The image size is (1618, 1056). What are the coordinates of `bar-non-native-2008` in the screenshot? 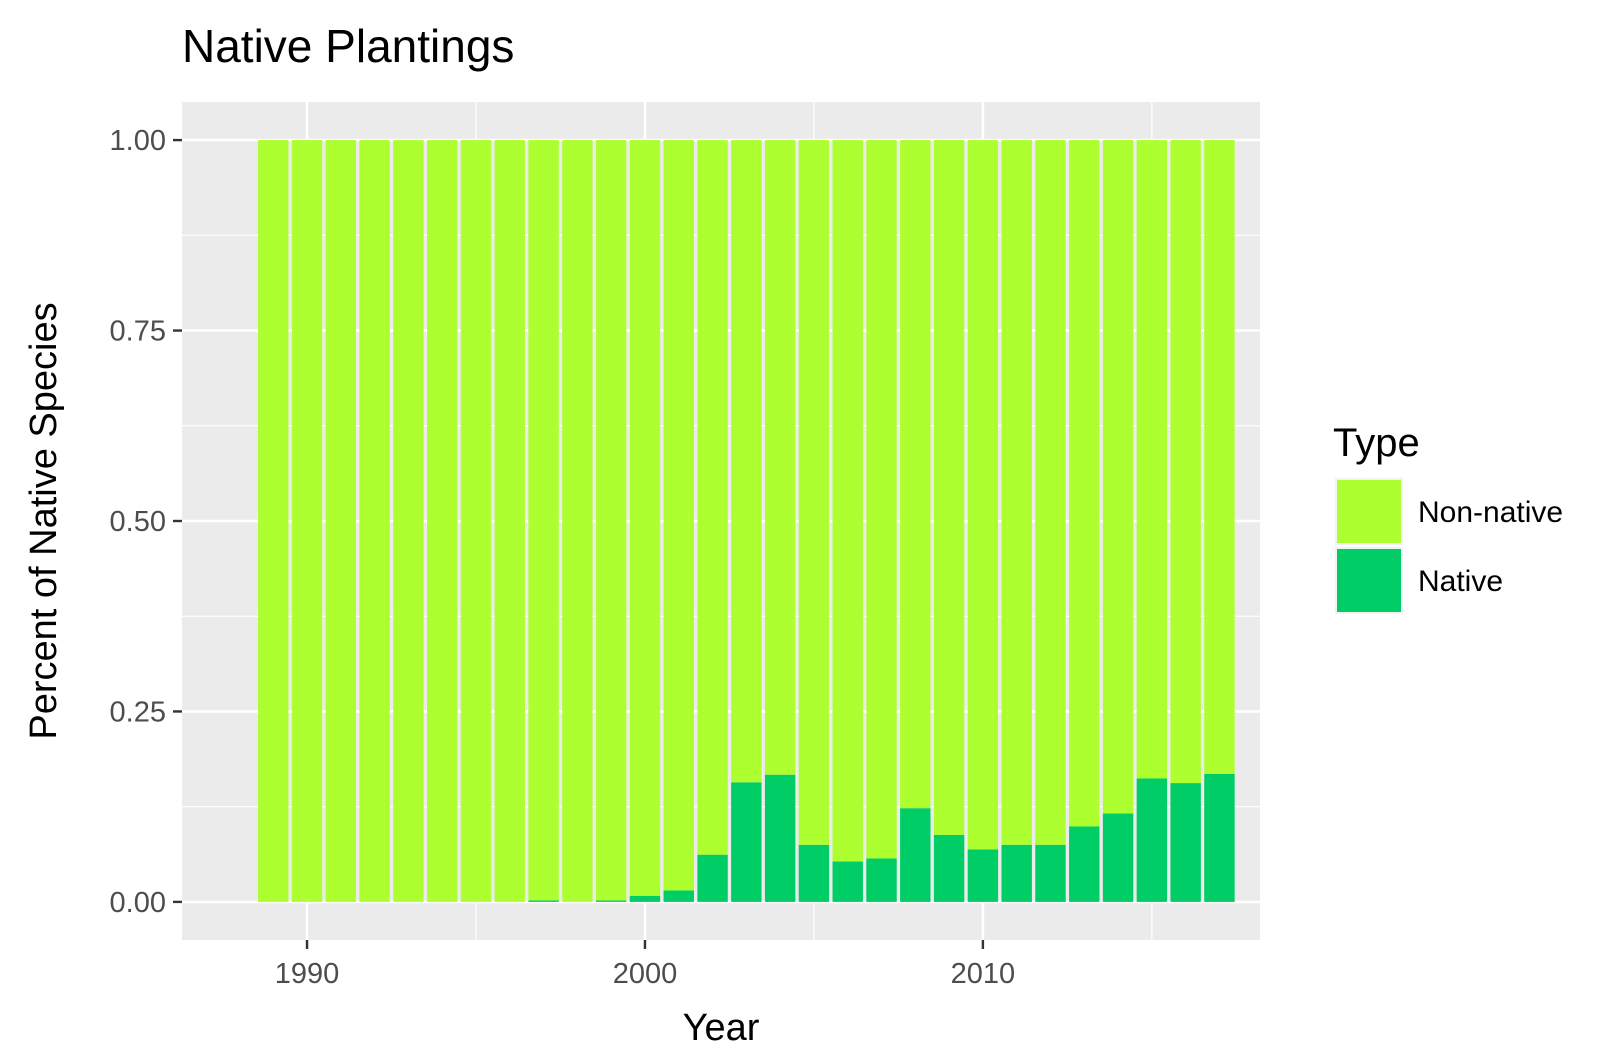 It's located at (915, 474).